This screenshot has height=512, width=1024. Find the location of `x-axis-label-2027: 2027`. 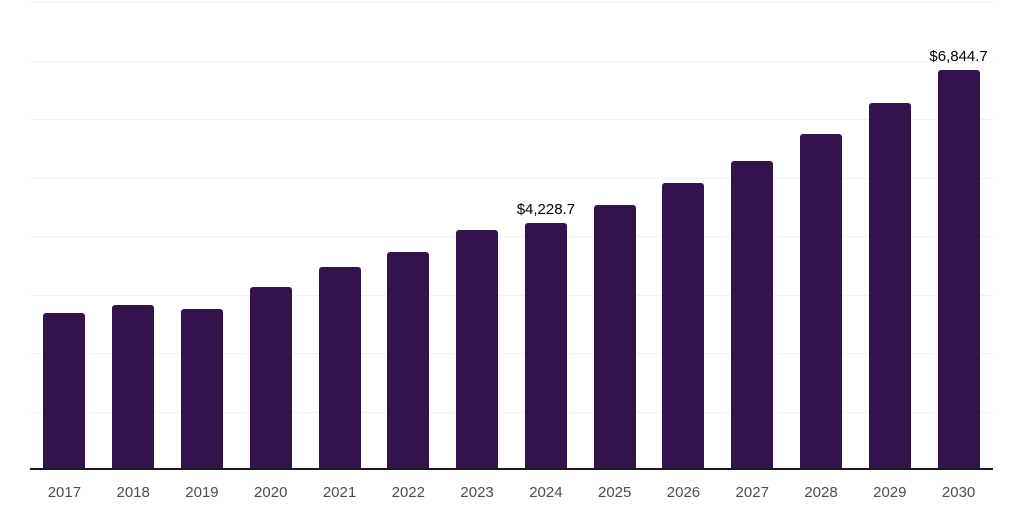

x-axis-label-2027: 2027 is located at coordinates (752, 492).